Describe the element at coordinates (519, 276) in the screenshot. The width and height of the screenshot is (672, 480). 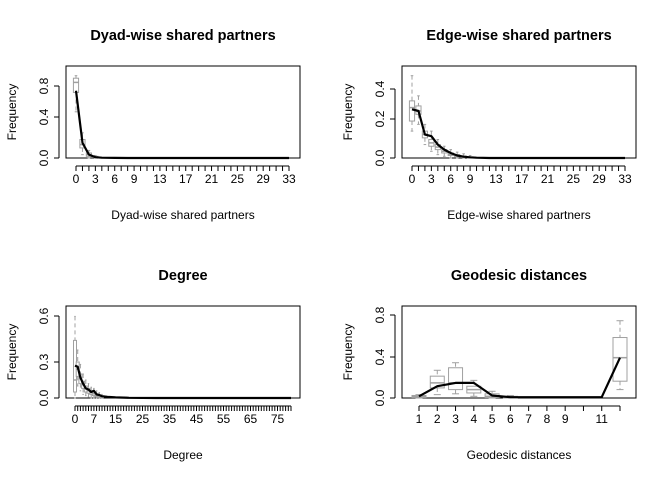
I see `chart-title: Geodesic distances` at that location.